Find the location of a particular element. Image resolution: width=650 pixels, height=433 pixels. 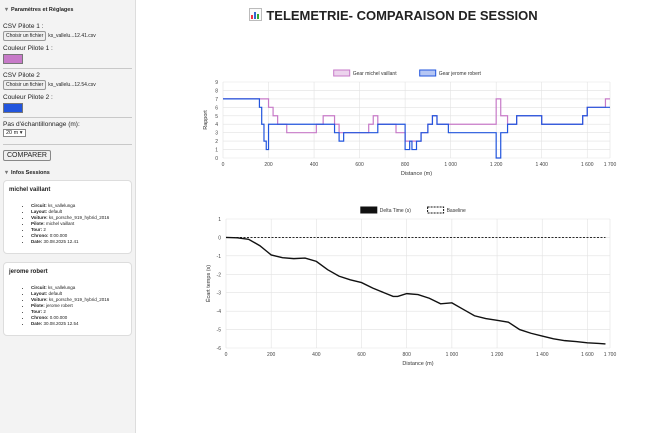

settings-header: ▾ Paramètres et Réglages is located at coordinates (68, 10).